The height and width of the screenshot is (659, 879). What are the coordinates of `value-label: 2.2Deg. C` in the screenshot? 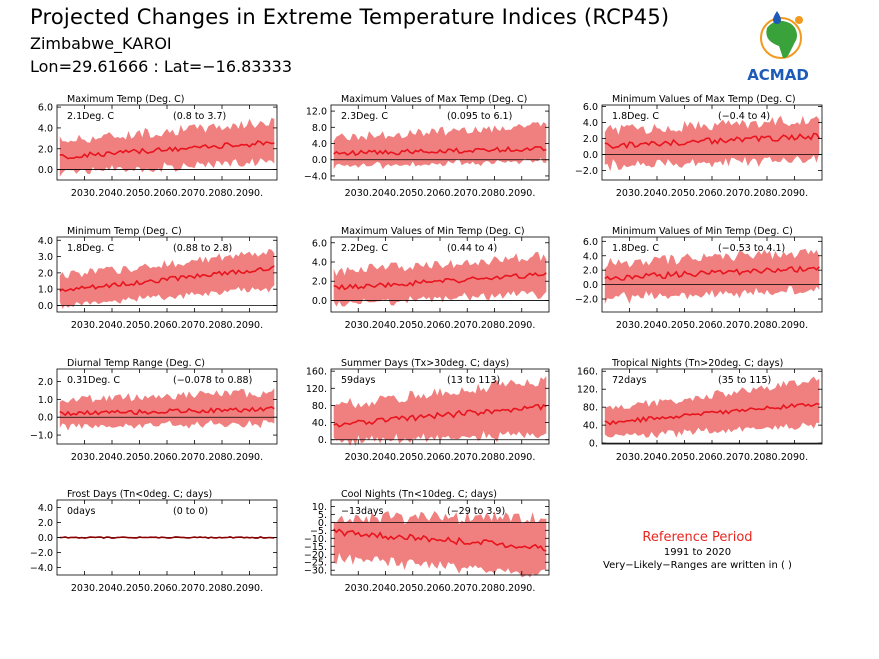 It's located at (364, 248).